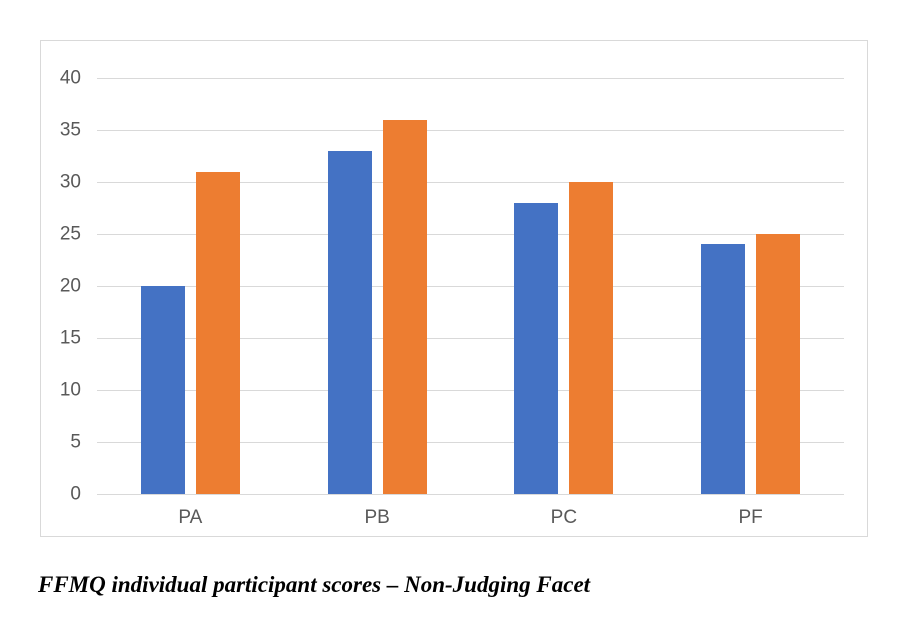 The width and height of the screenshot is (924, 632). What do you see at coordinates (190, 517) in the screenshot?
I see `x-axis-category-label: PA` at bounding box center [190, 517].